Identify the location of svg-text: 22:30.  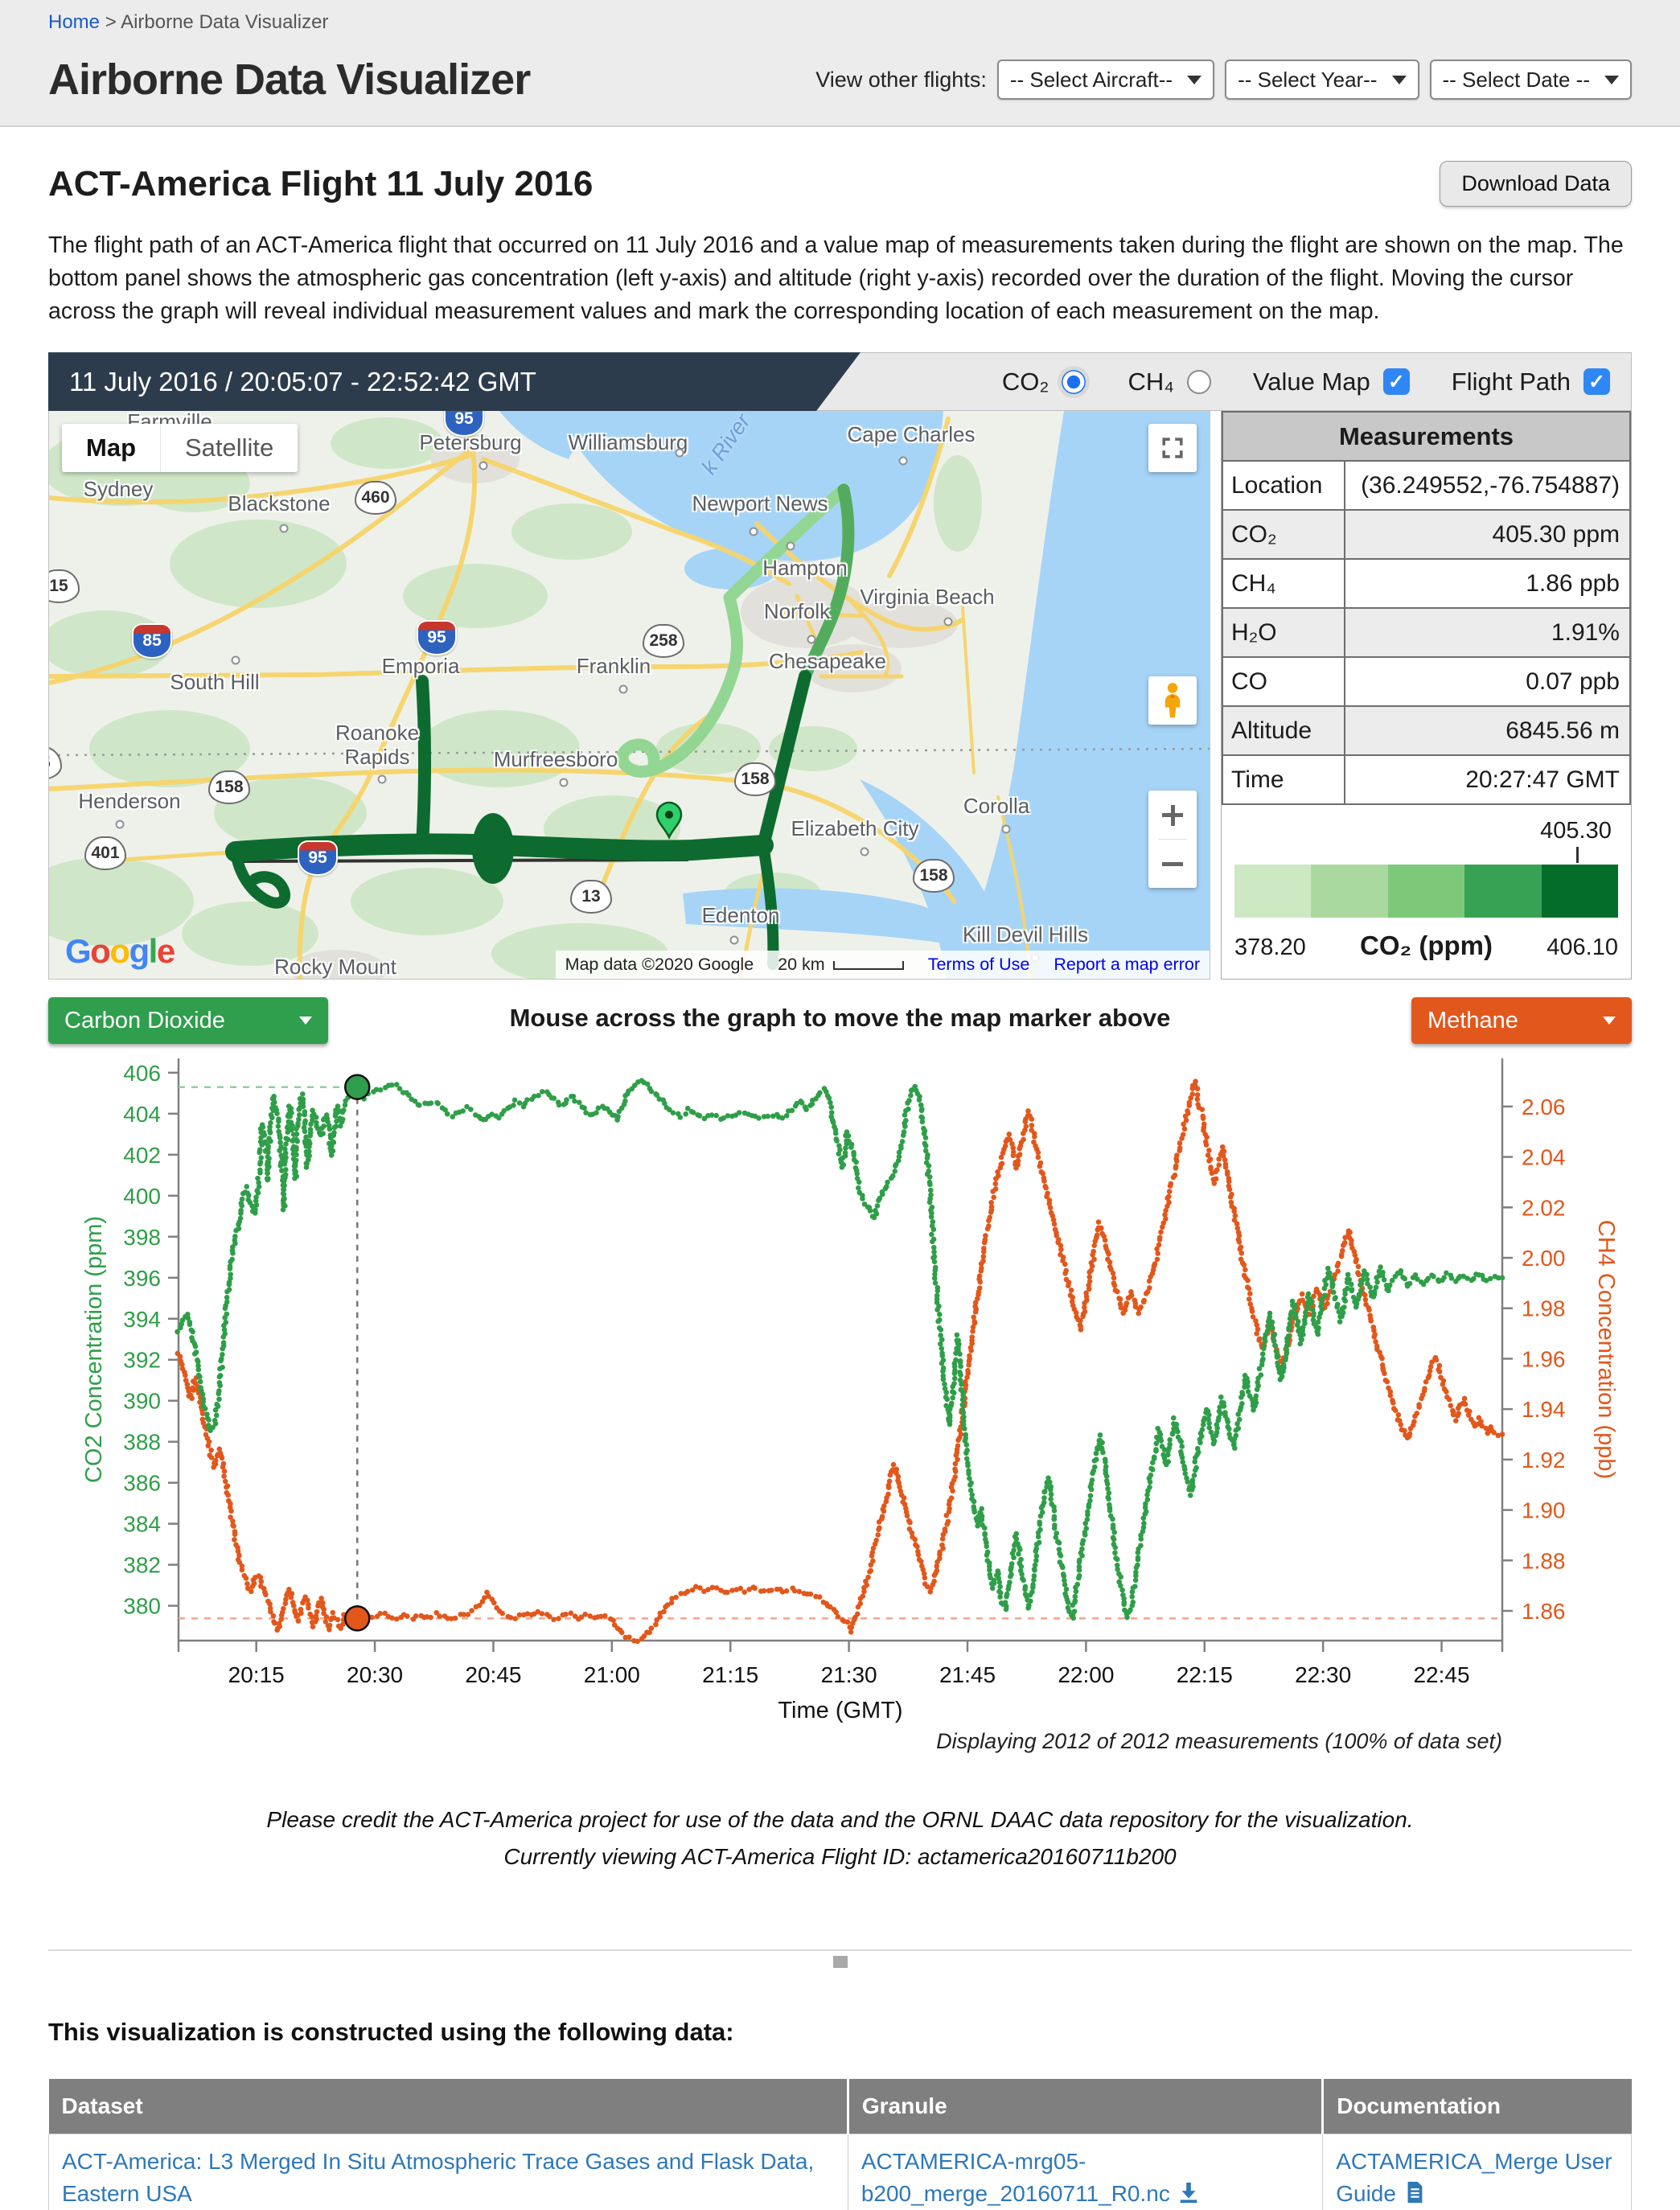
(1323, 1675).